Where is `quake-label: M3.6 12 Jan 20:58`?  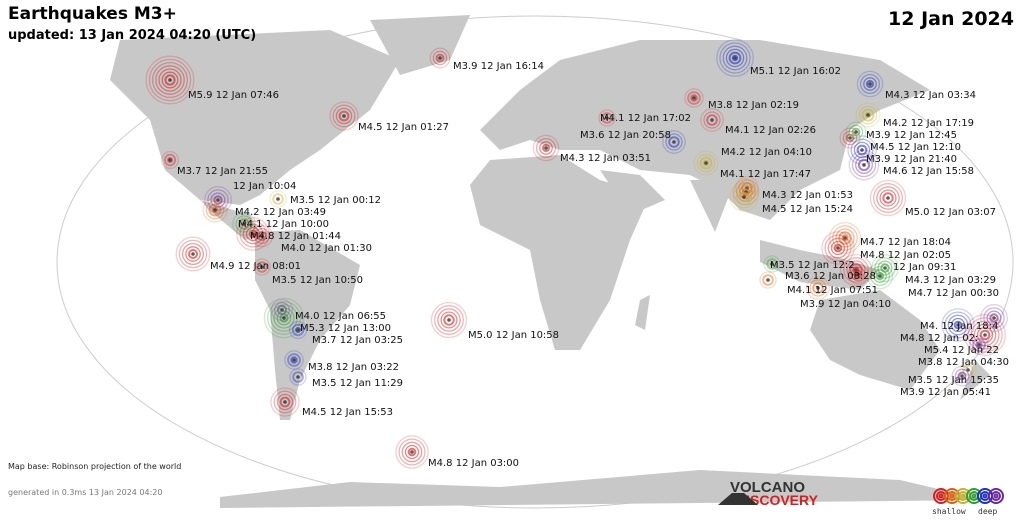 quake-label: M3.6 12 Jan 20:58 is located at coordinates (626, 135).